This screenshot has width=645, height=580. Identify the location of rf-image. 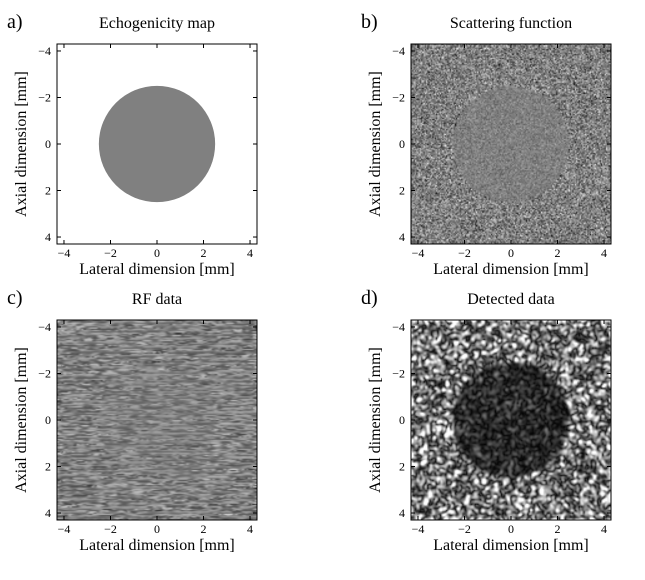
(157, 420).